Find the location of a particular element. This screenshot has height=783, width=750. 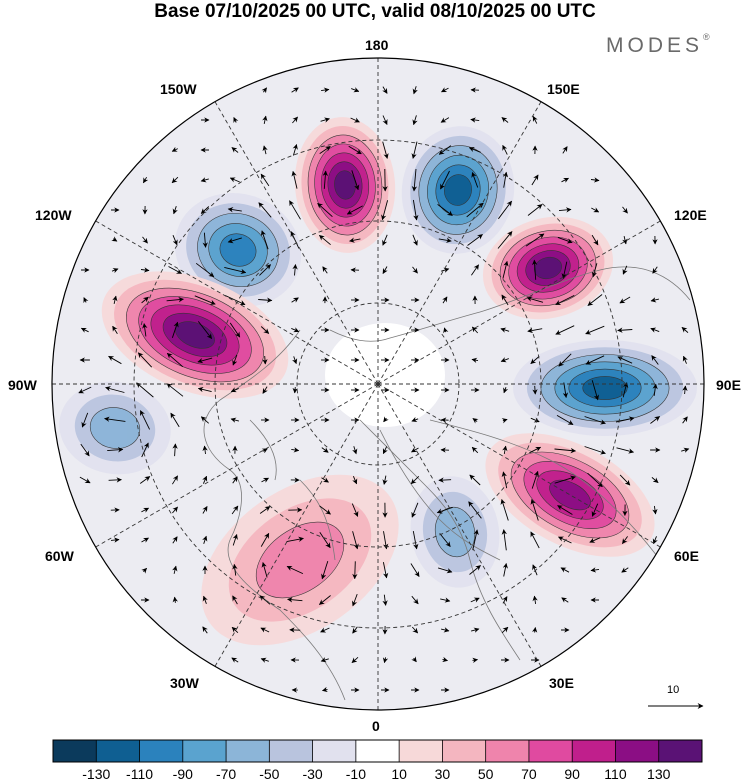

anomaly-contour is located at coordinates (548, 268).